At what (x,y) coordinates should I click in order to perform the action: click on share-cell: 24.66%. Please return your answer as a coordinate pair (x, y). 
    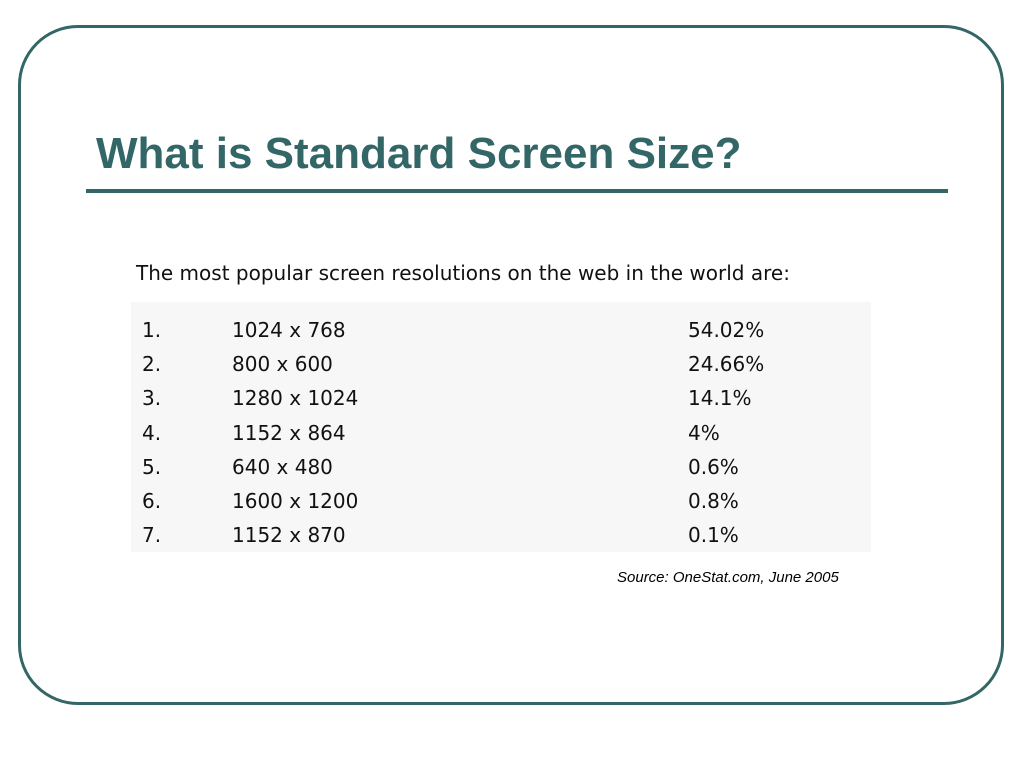
    Looking at the image, I should click on (726, 364).